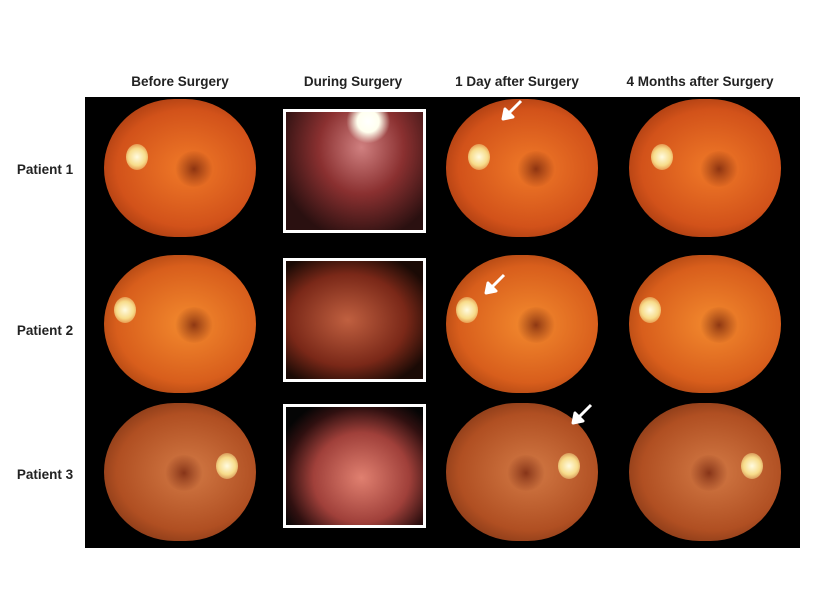 The width and height of the screenshot is (816, 612). Describe the element at coordinates (45, 330) in the screenshot. I see `row-header-patient-2: Patient 2` at that location.